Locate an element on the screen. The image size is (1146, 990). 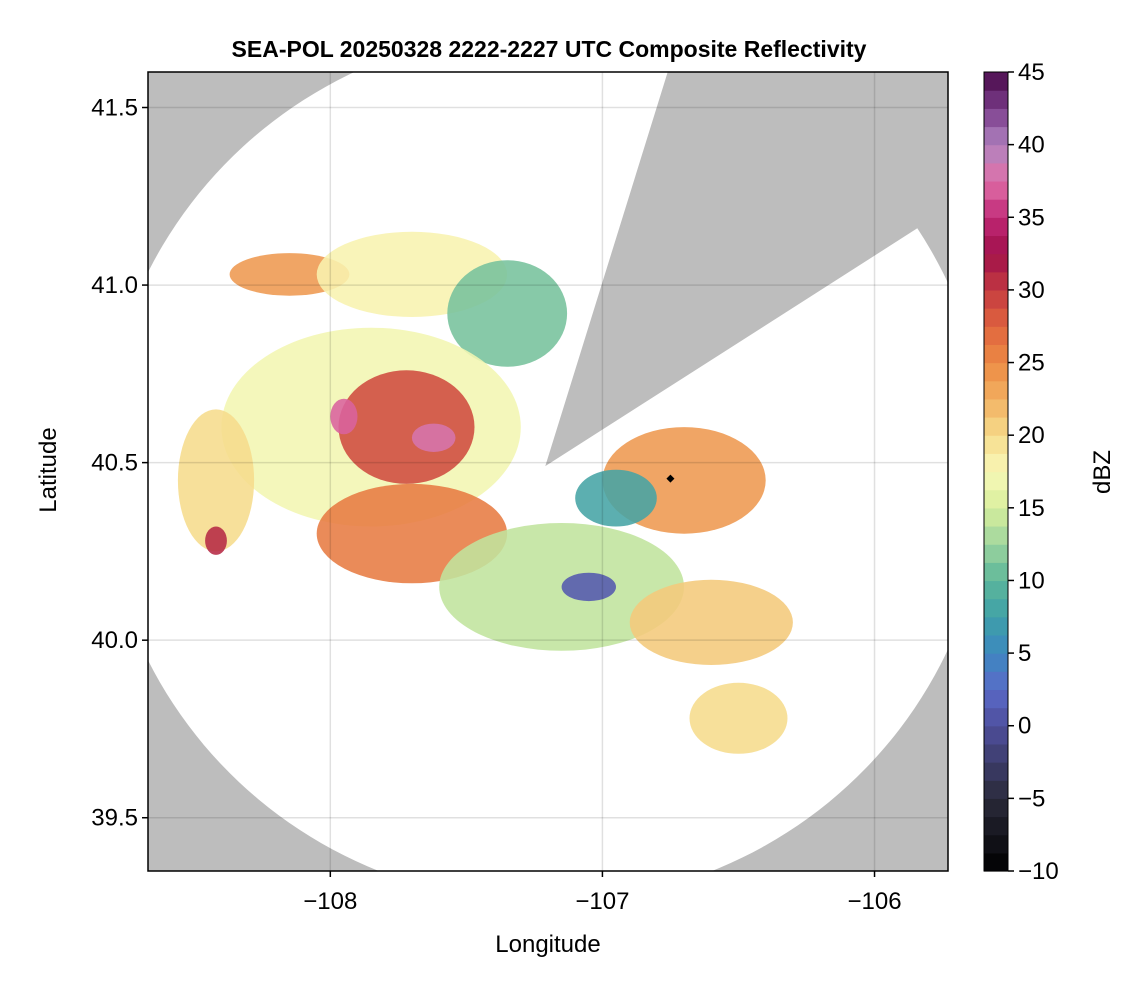
site-marker is located at coordinates (670, 478).